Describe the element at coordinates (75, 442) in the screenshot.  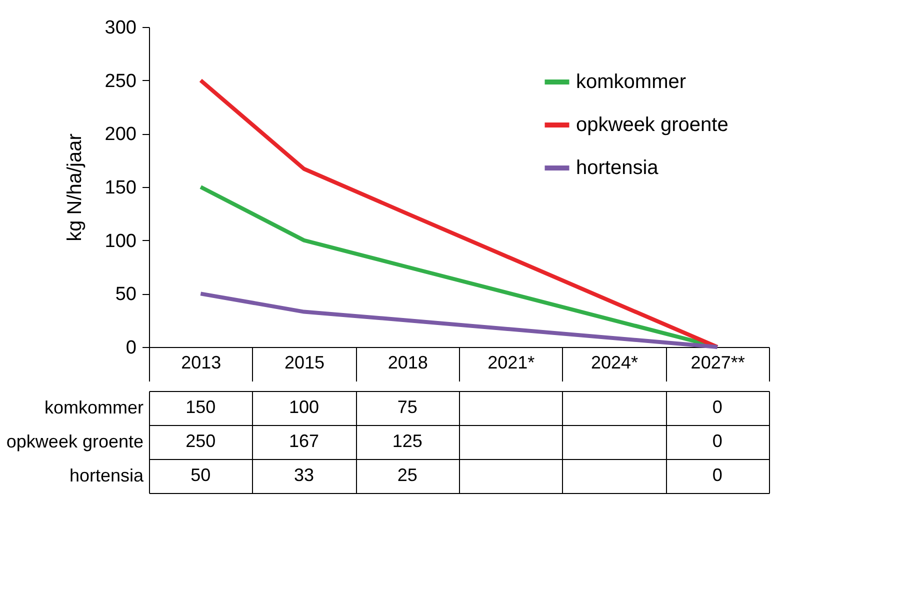
I see `text: opkweek groente` at that location.